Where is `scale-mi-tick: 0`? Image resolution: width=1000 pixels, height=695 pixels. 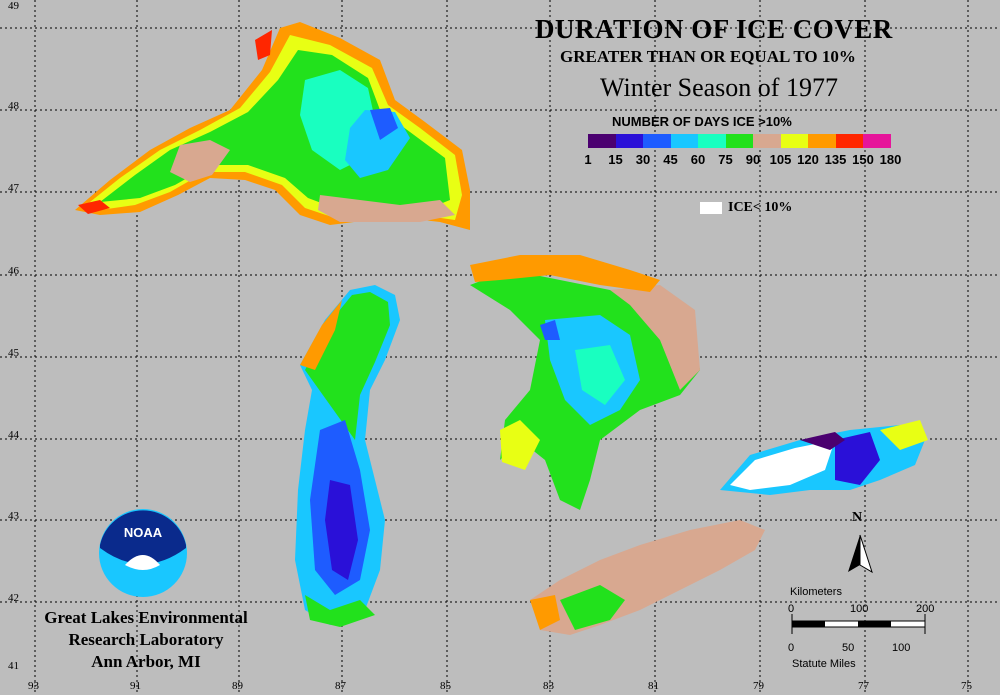
scale-mi-tick: 0 is located at coordinates (791, 648).